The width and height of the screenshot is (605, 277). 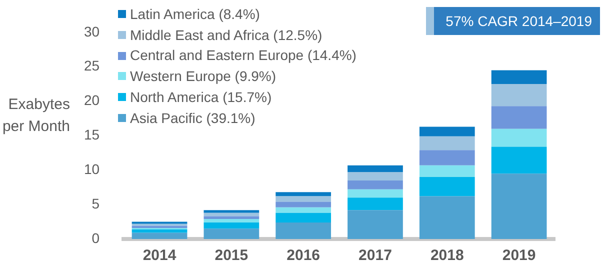 I want to click on y-tick-label: 20, so click(x=92, y=100).